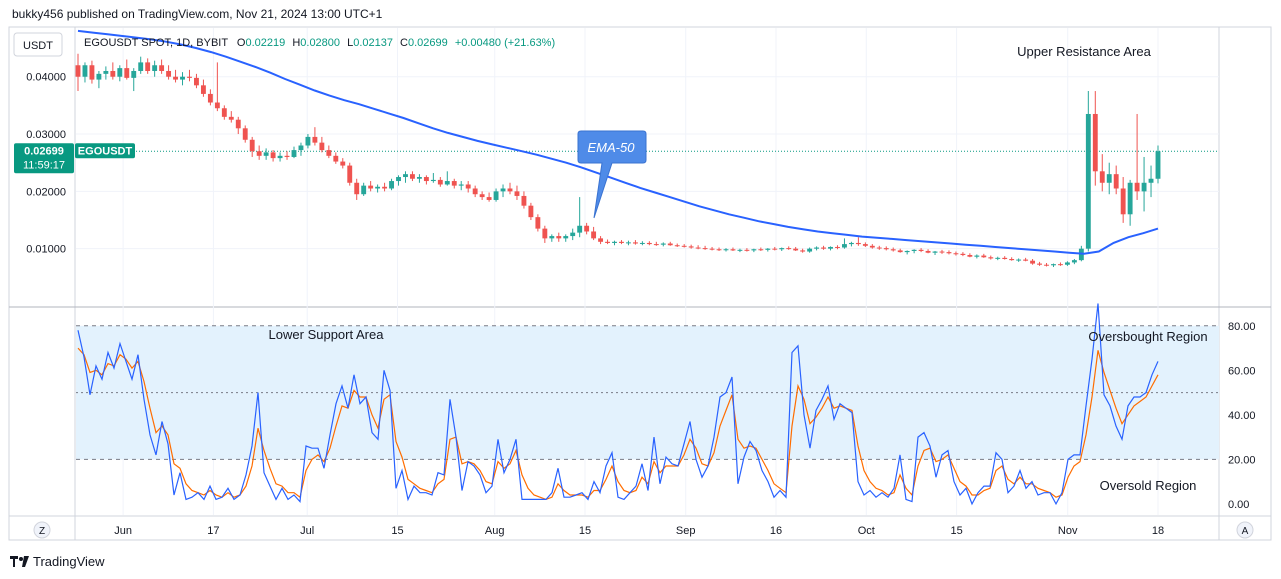 The image size is (1281, 579). Describe the element at coordinates (46, 135) in the screenshot. I see `price-tick-label: 0.03000` at that location.